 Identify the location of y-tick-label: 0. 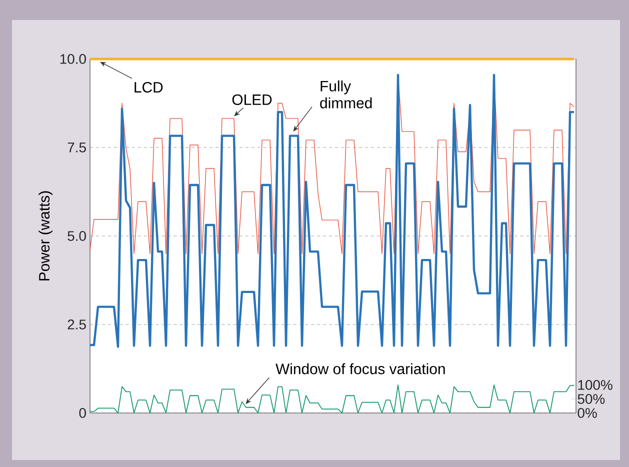
(82, 413).